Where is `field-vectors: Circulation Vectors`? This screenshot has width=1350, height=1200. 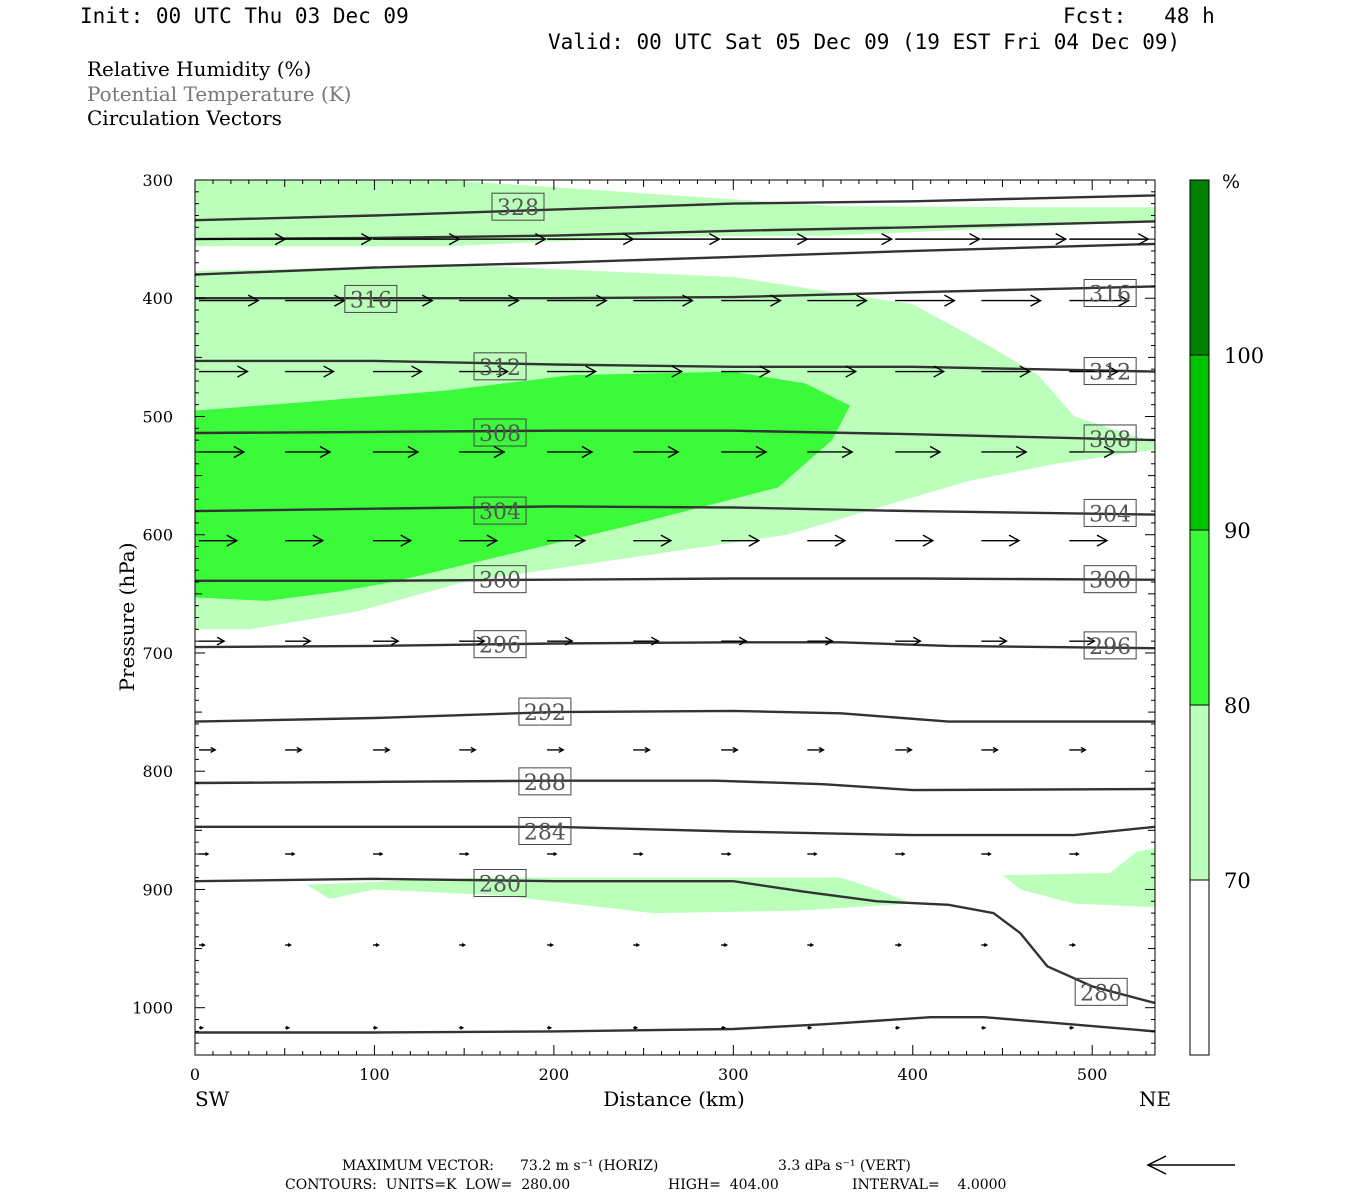 field-vectors: Circulation Vectors is located at coordinates (184, 118).